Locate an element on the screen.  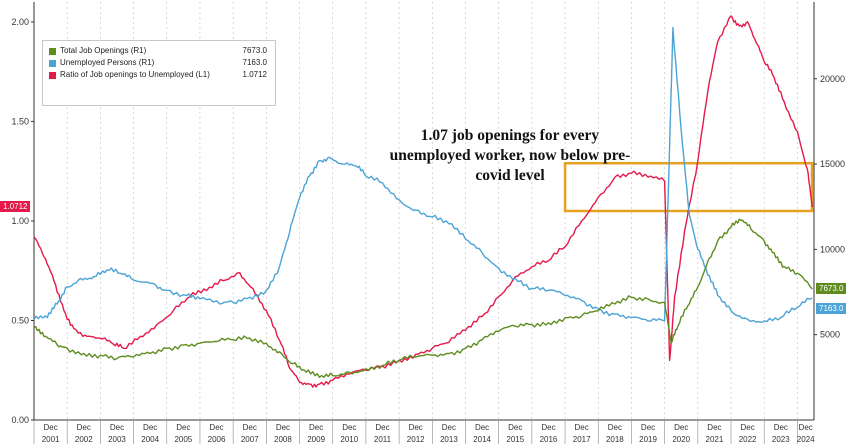
annotation-line-3: covid level is located at coordinates (510, 175).